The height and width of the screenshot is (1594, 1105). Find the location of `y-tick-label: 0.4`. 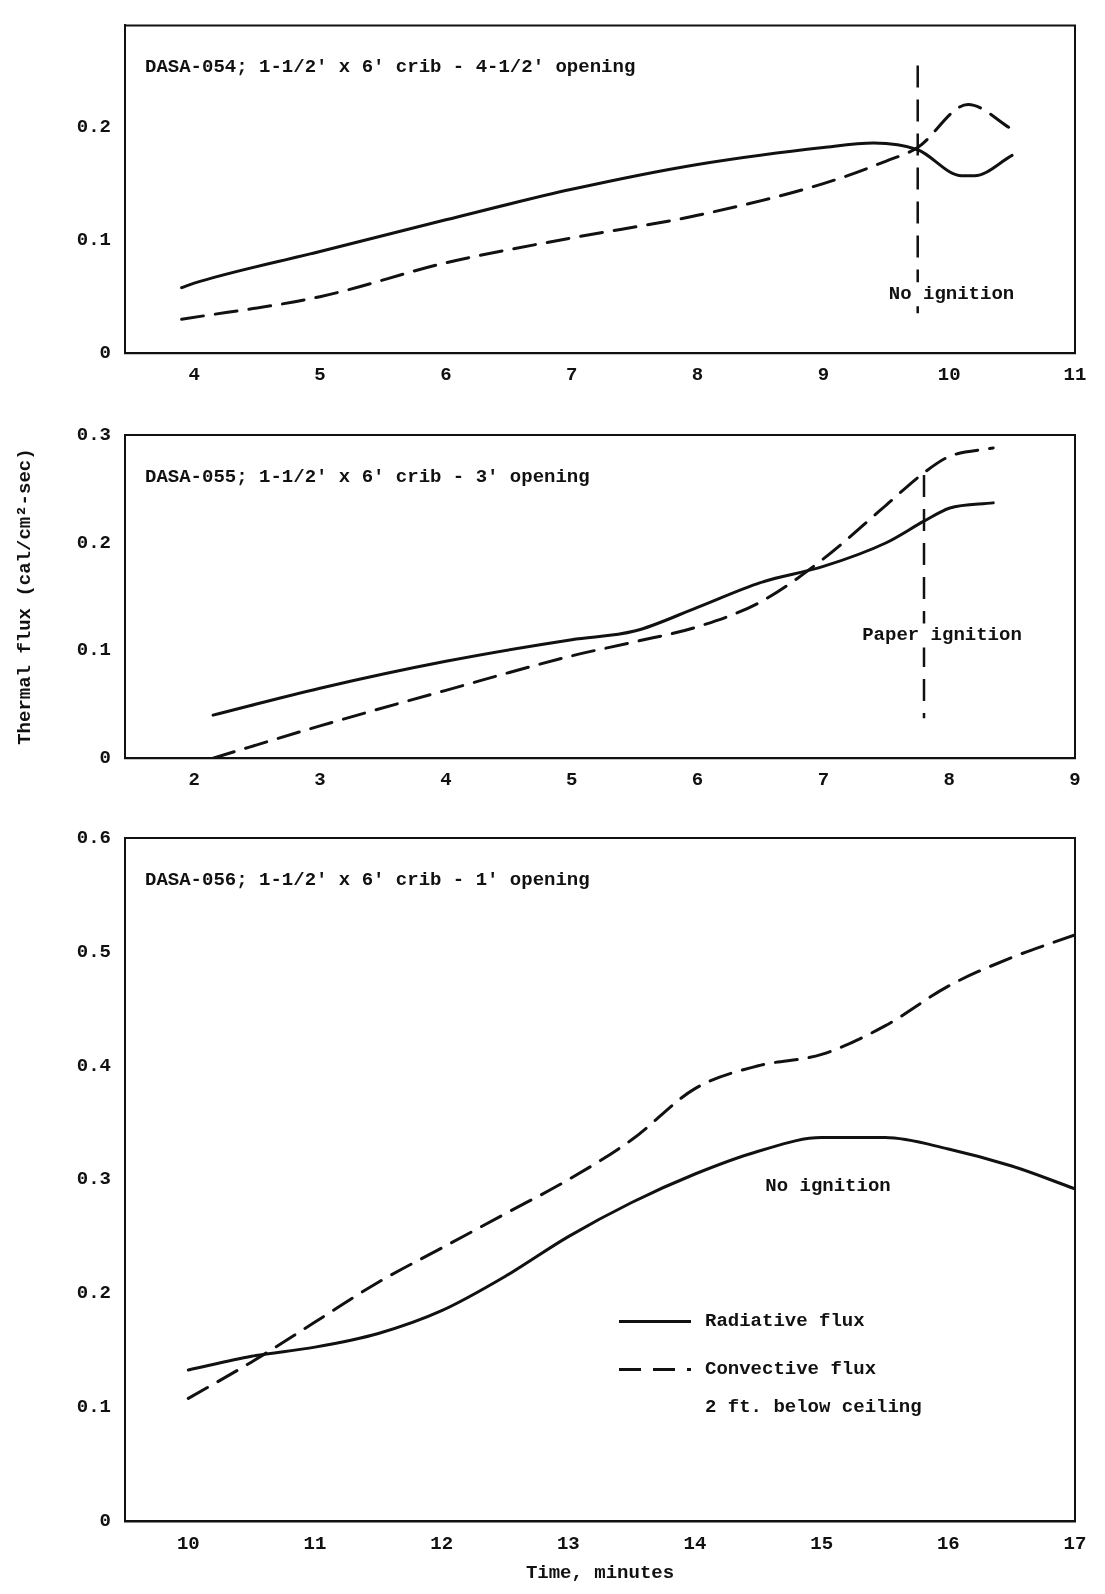

y-tick-label: 0.4 is located at coordinates (93, 1065).